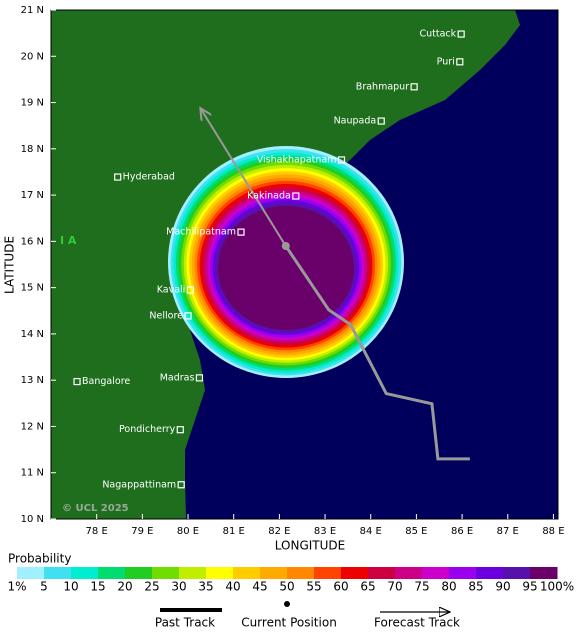  Describe the element at coordinates (367, 587) in the screenshot. I see `legend-level-label: 65` at that location.